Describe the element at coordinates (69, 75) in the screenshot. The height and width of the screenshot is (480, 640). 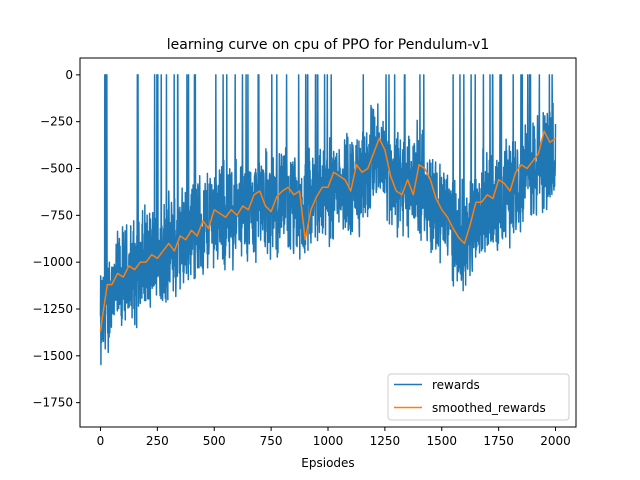
I see `y-tick-label: 0` at that location.